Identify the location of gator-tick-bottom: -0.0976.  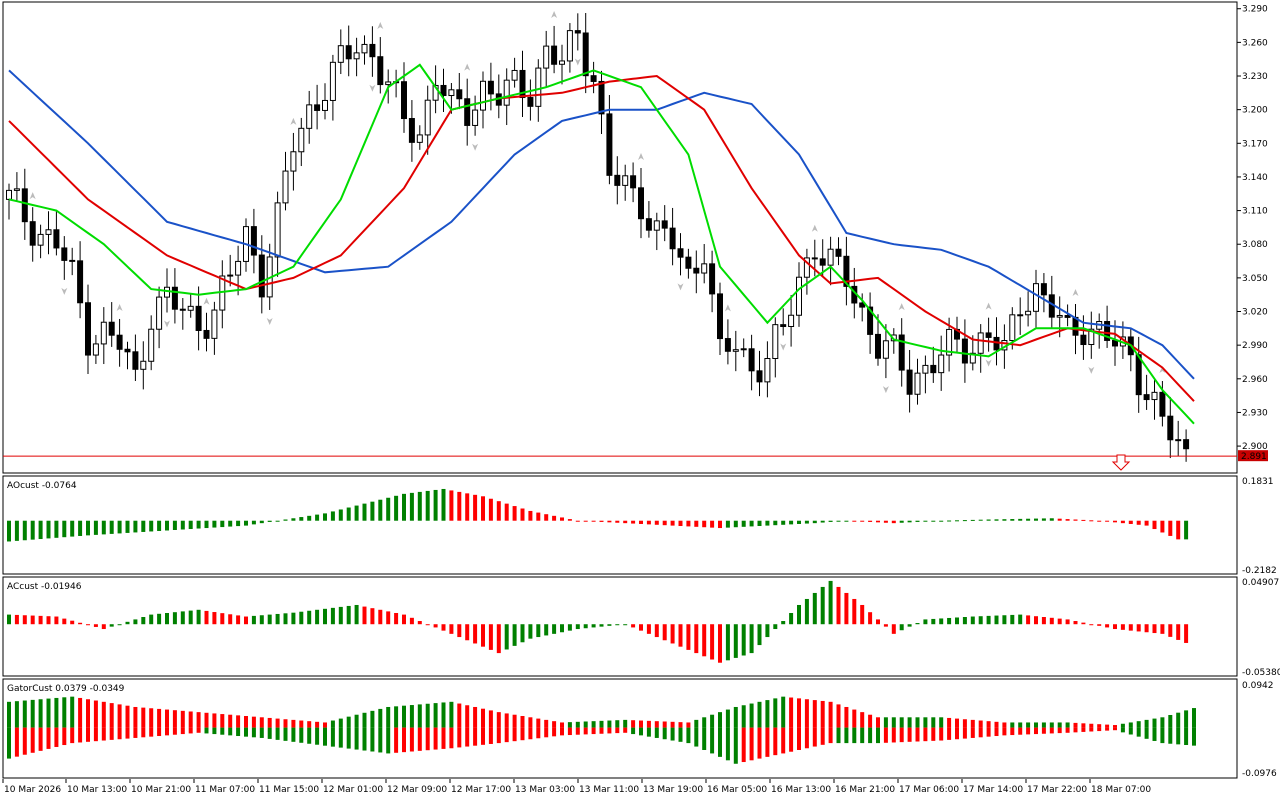
(1259, 774).